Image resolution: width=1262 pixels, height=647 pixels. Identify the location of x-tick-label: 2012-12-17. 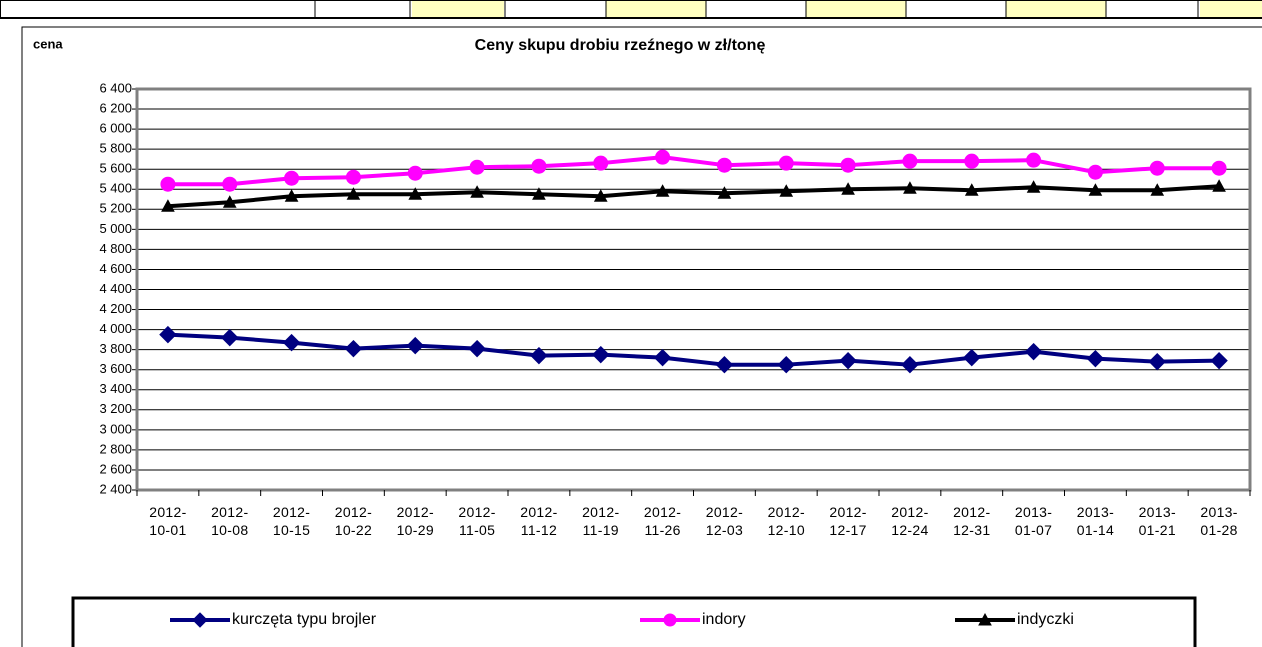
(848, 521).